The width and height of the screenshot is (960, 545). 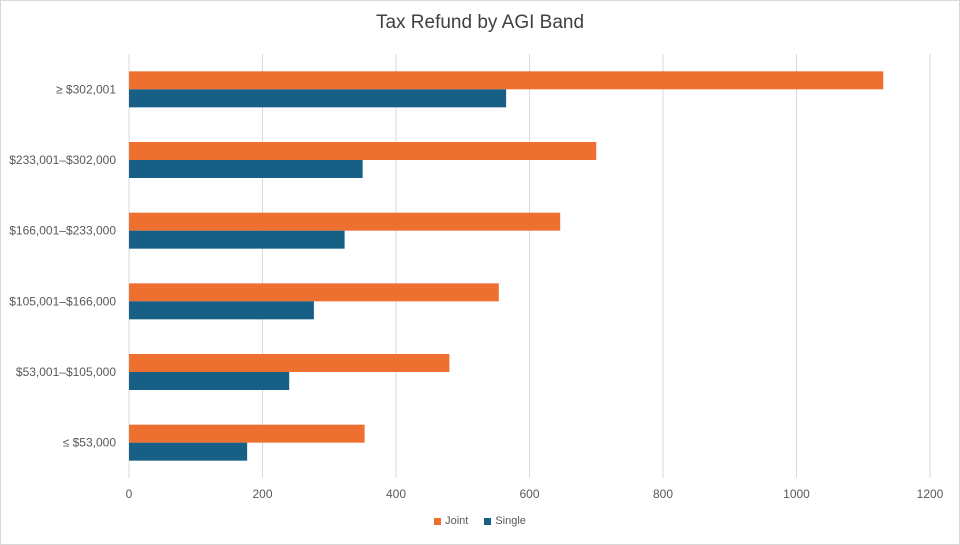 I want to click on legend: Joint Single, so click(x=480, y=521).